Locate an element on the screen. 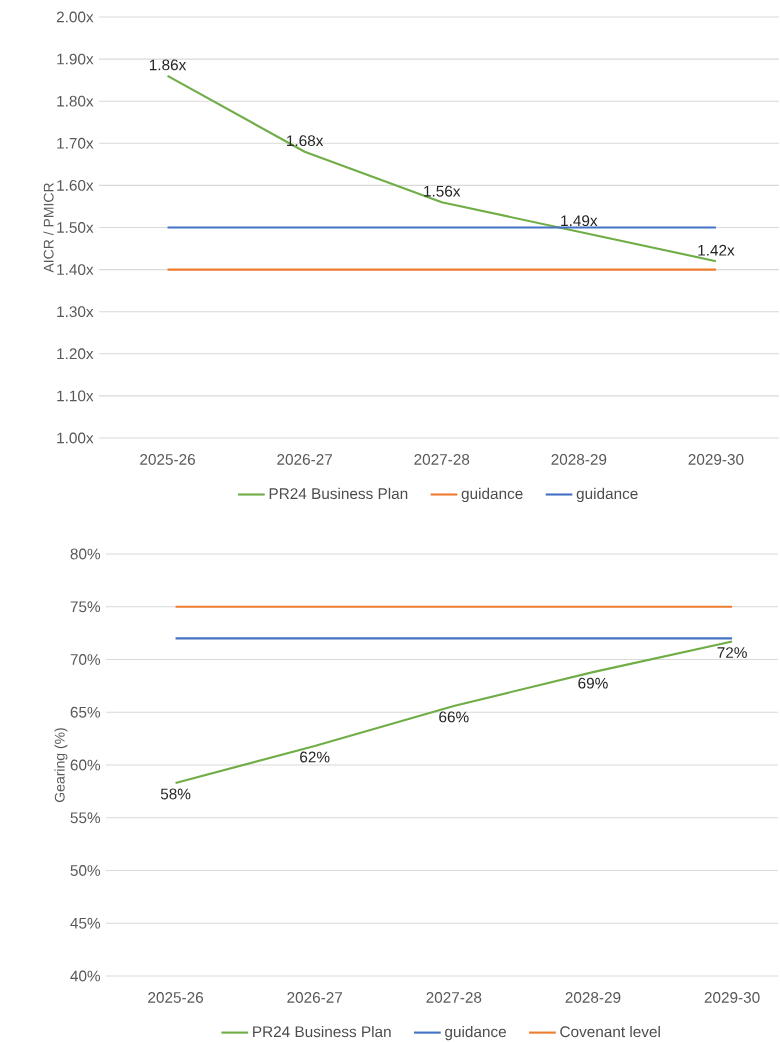 The image size is (780, 1042). data-label: 1.49x is located at coordinates (579, 221).